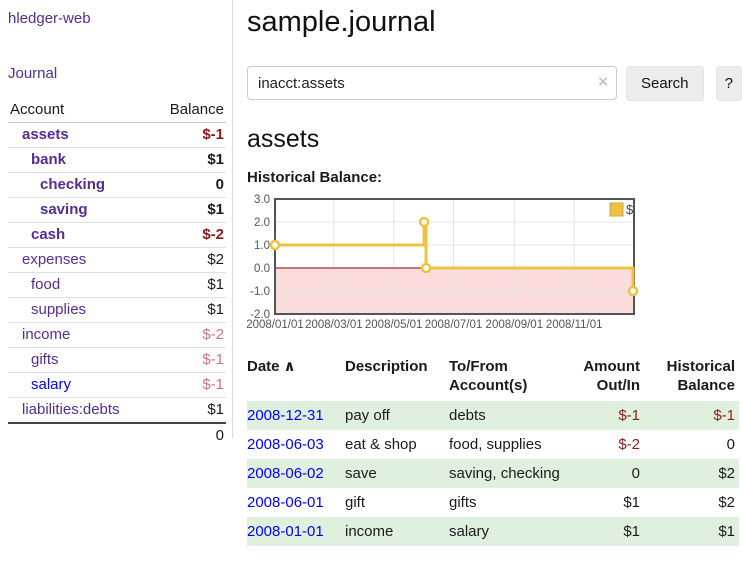 The image size is (742, 582). What do you see at coordinates (117, 18) in the screenshot?
I see `app-brand: hledger-web` at bounding box center [117, 18].